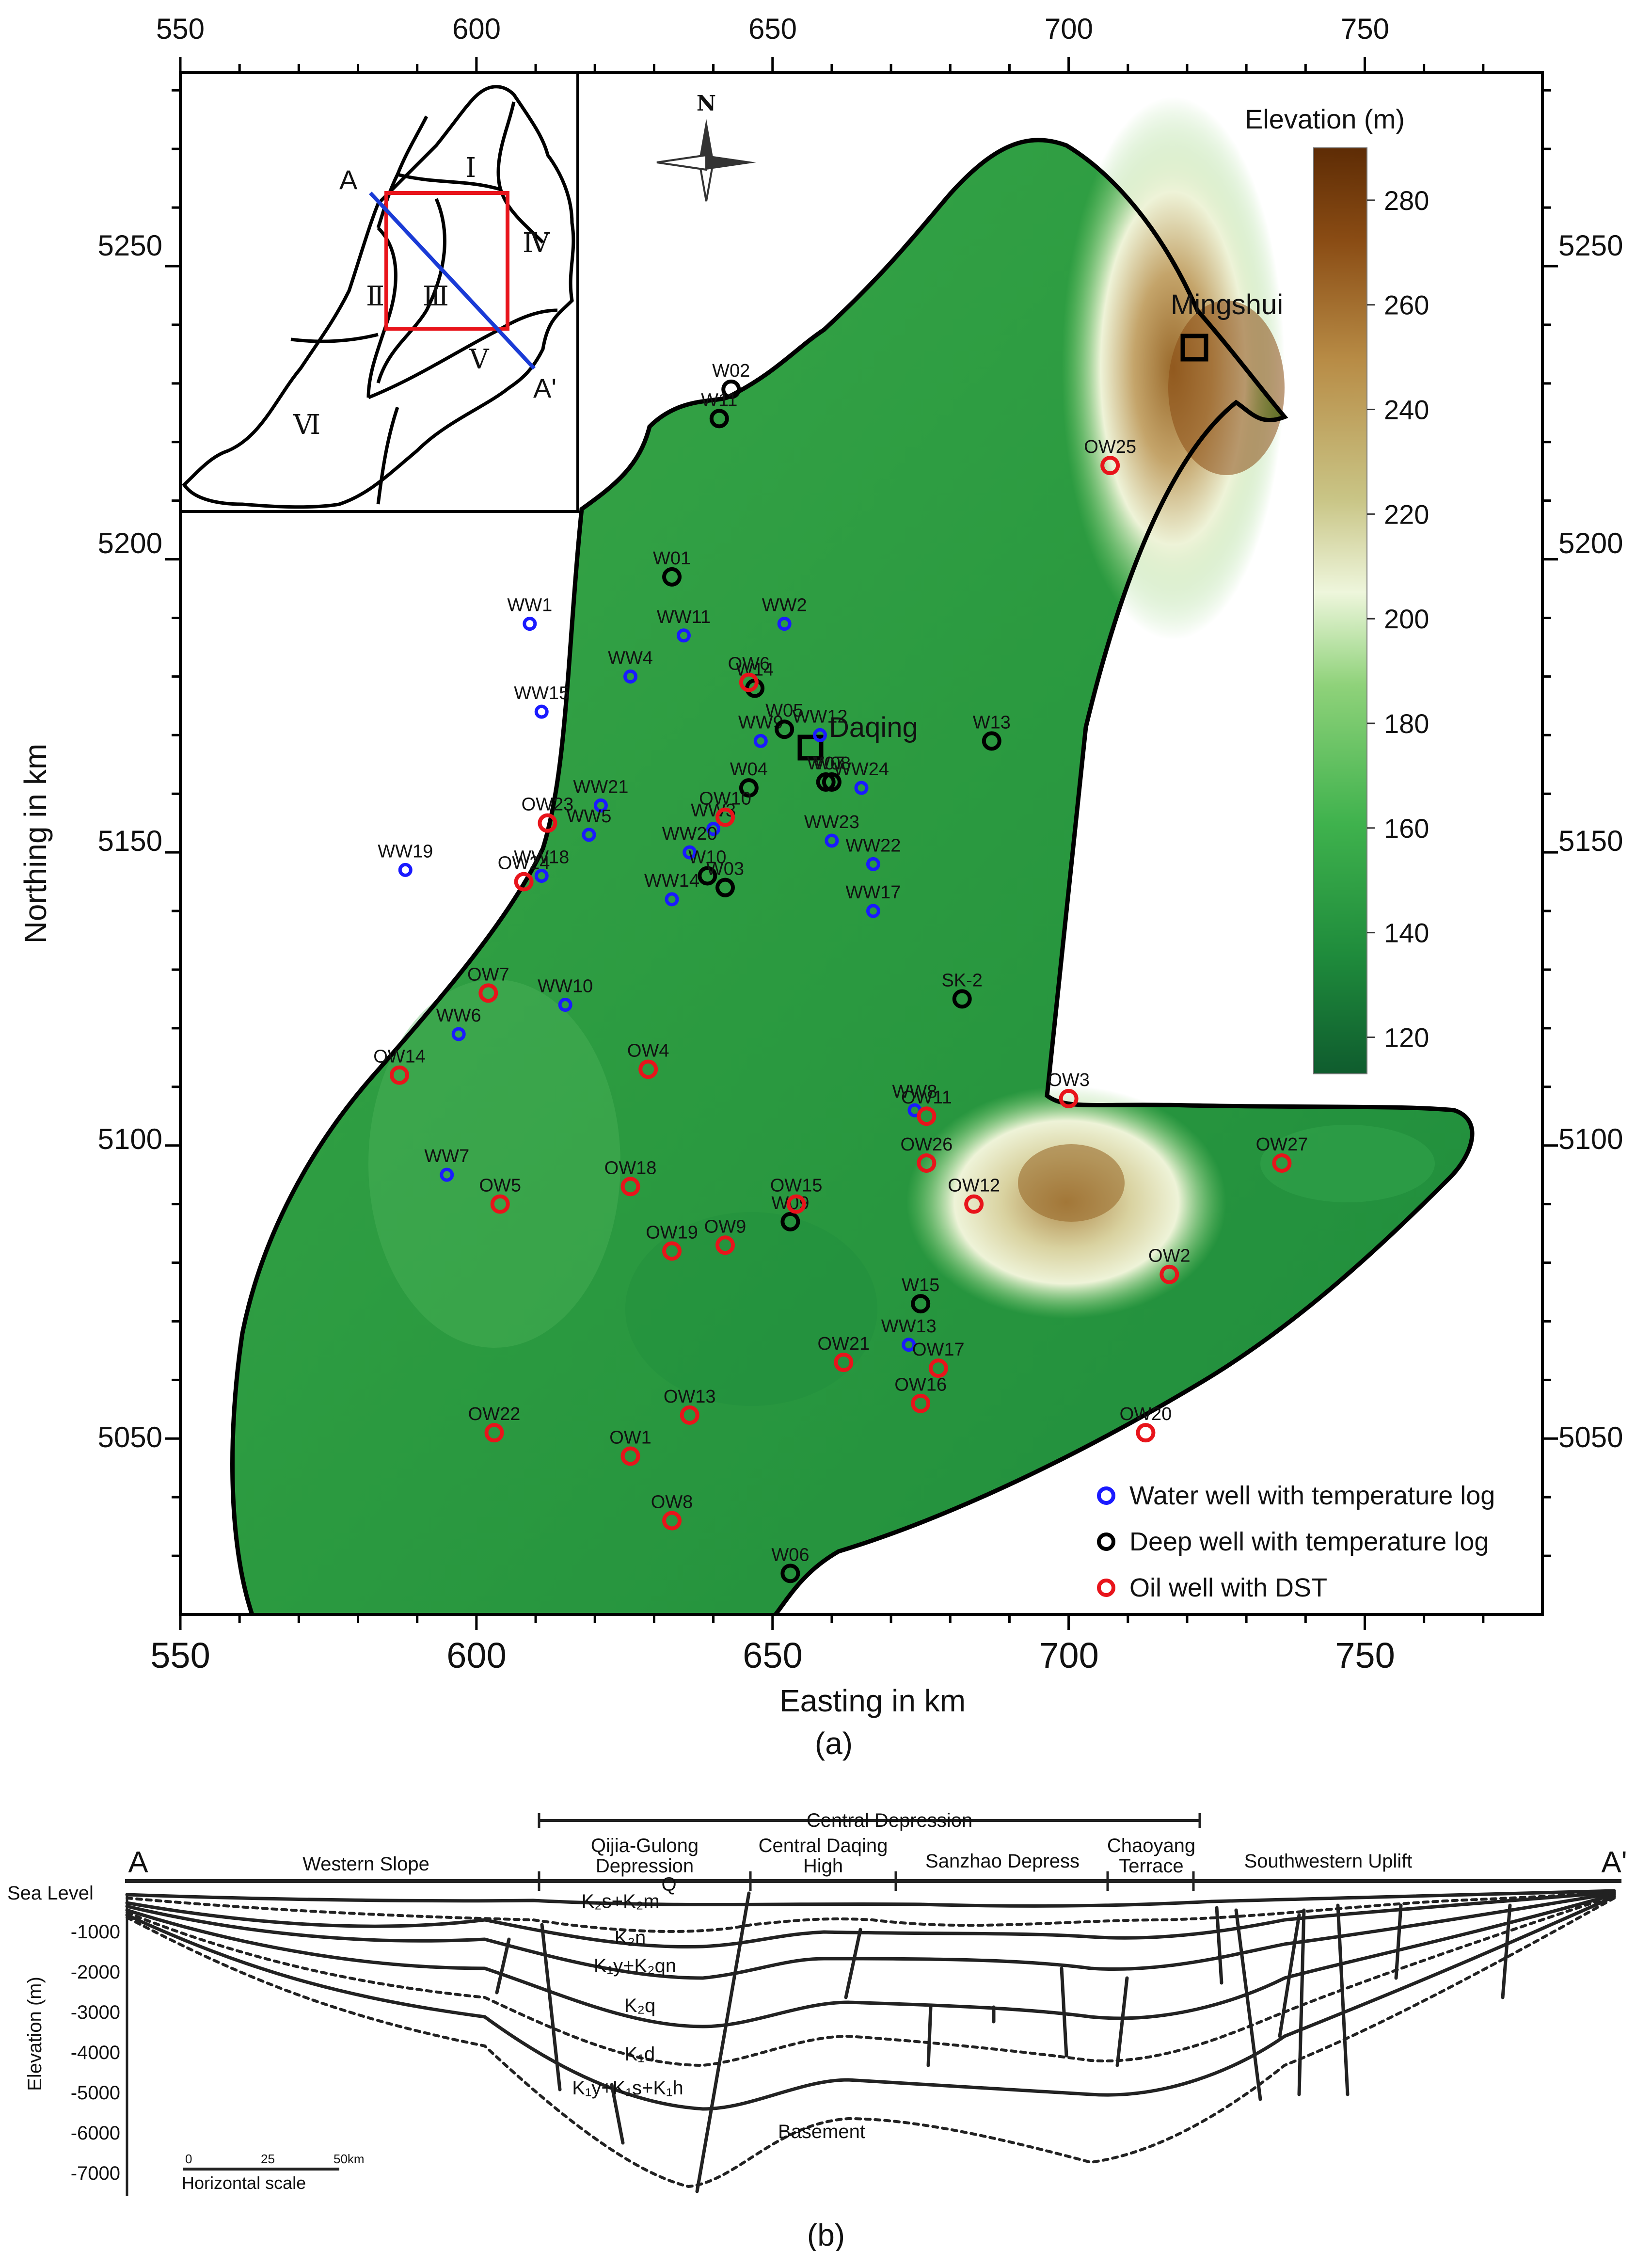 The image size is (1652, 2251). I want to click on colorbar-tick-label: 160, so click(1407, 829).